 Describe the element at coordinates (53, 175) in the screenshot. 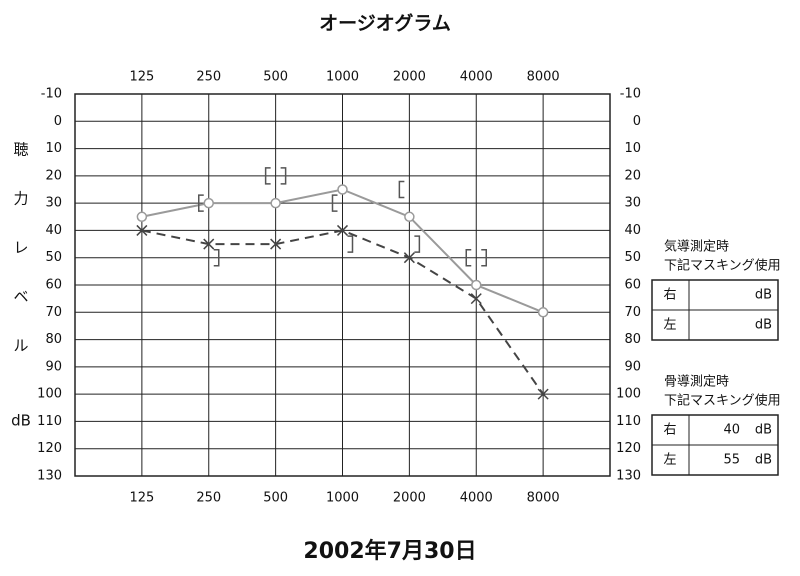

I see `y-tick-label: 20` at that location.